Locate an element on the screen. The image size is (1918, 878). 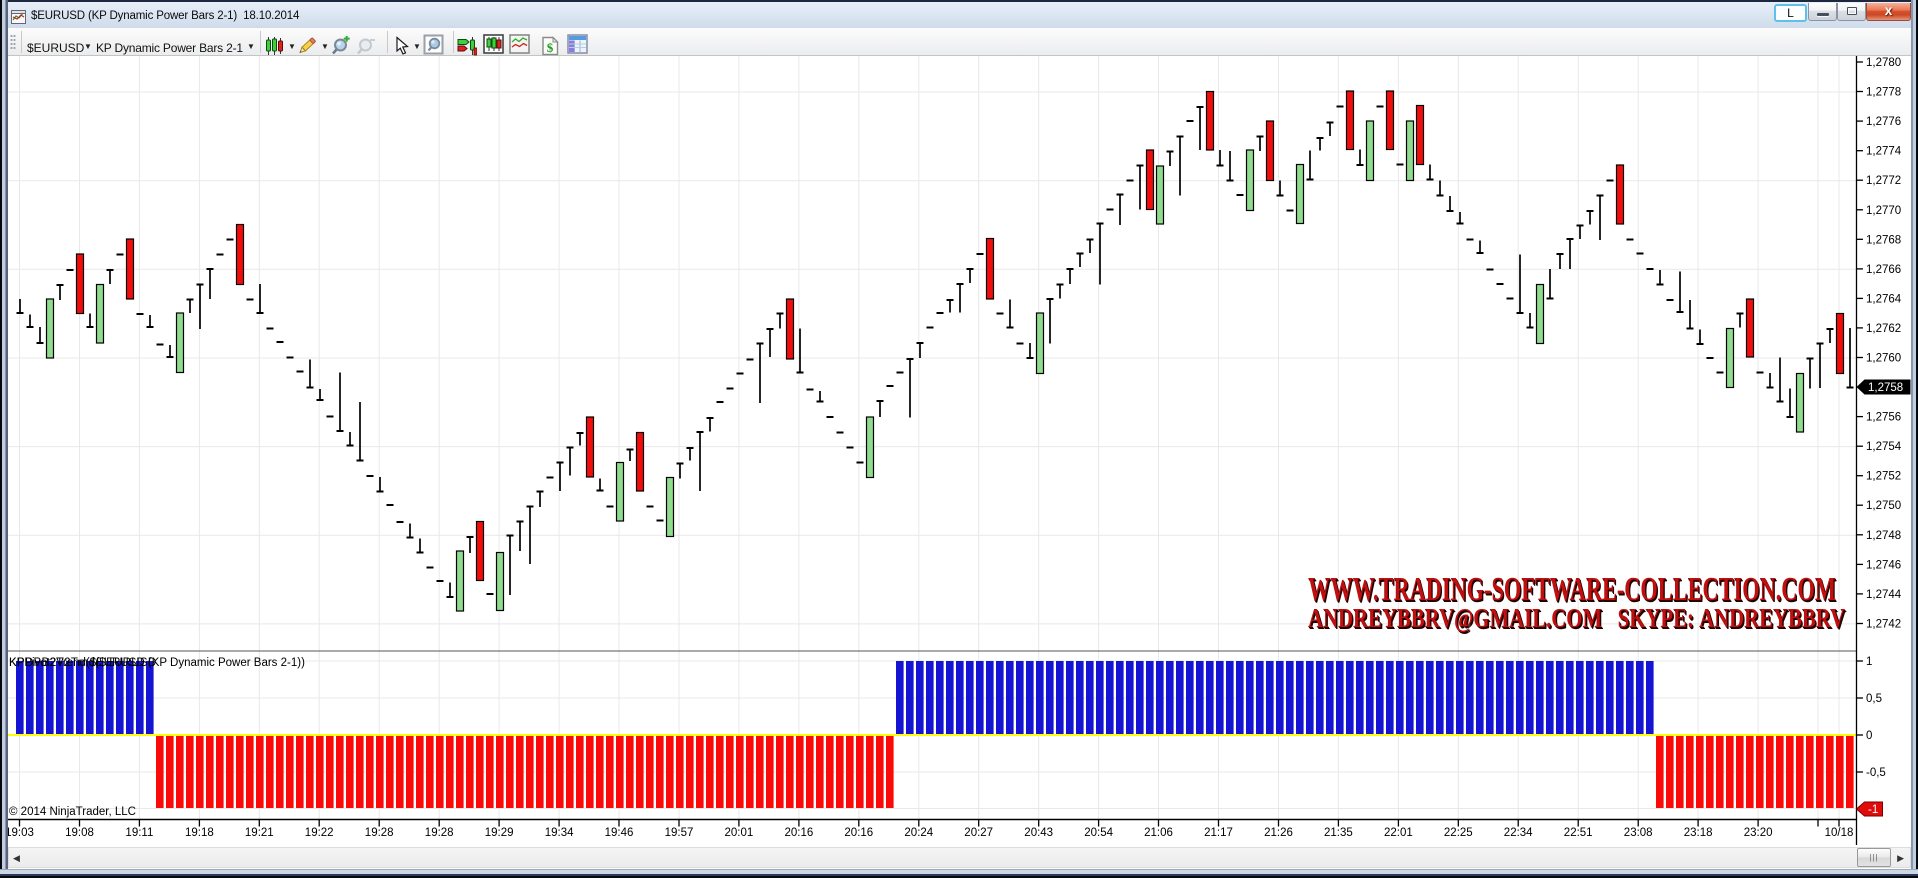
svg-text: 19:11 is located at coordinates (139, 833).